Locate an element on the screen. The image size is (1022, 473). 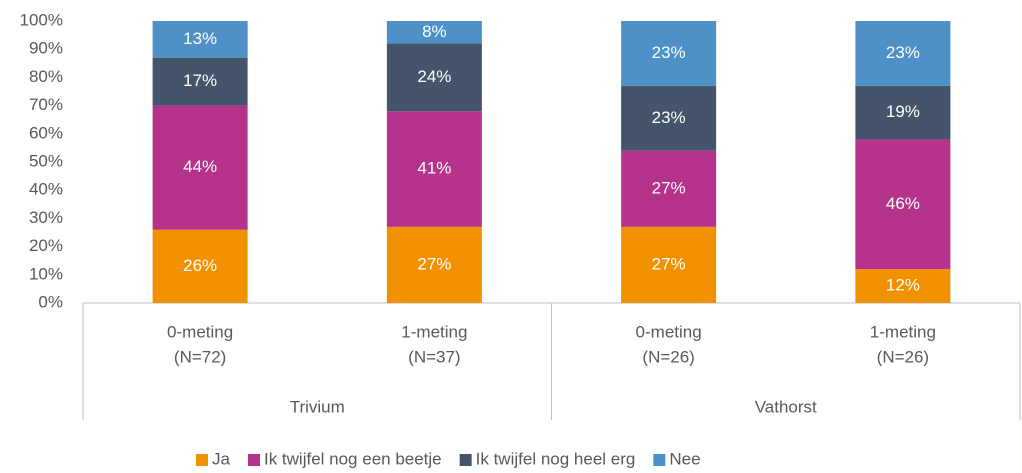
y-tick-label: 100% is located at coordinates (41, 19).